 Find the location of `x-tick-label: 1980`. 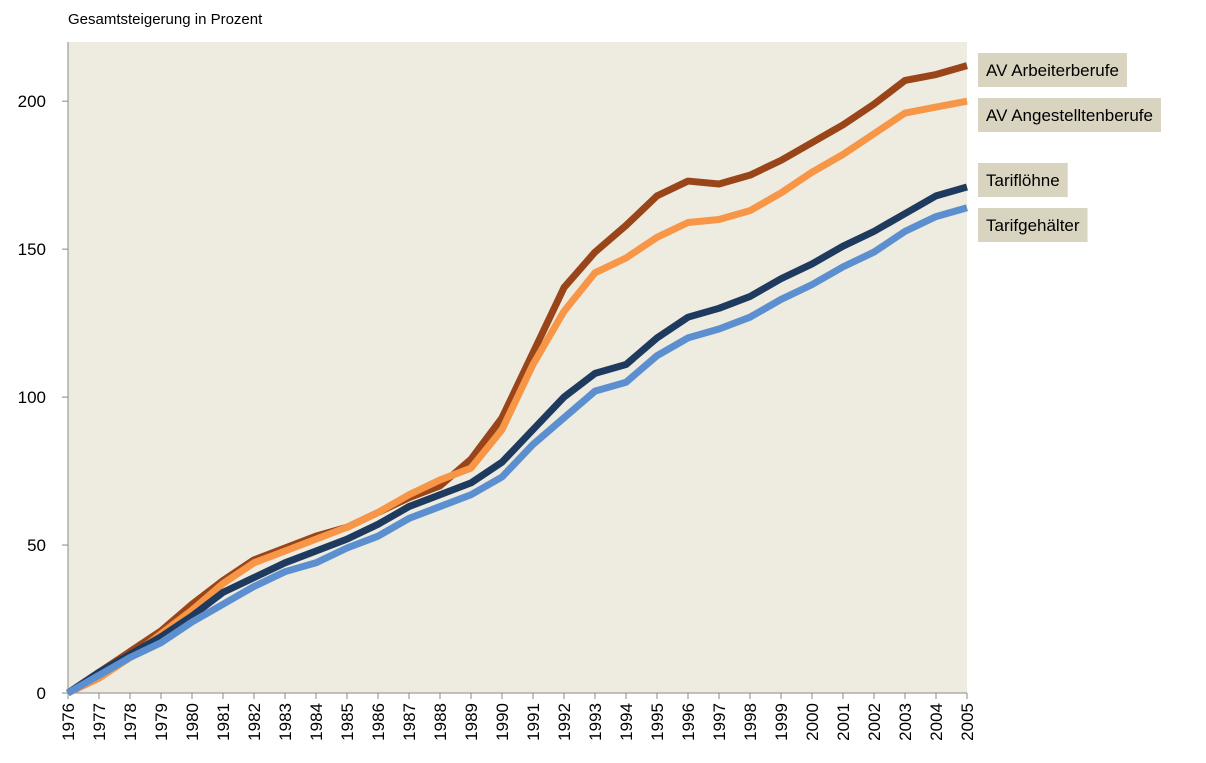

x-tick-label: 1980 is located at coordinates (192, 722).